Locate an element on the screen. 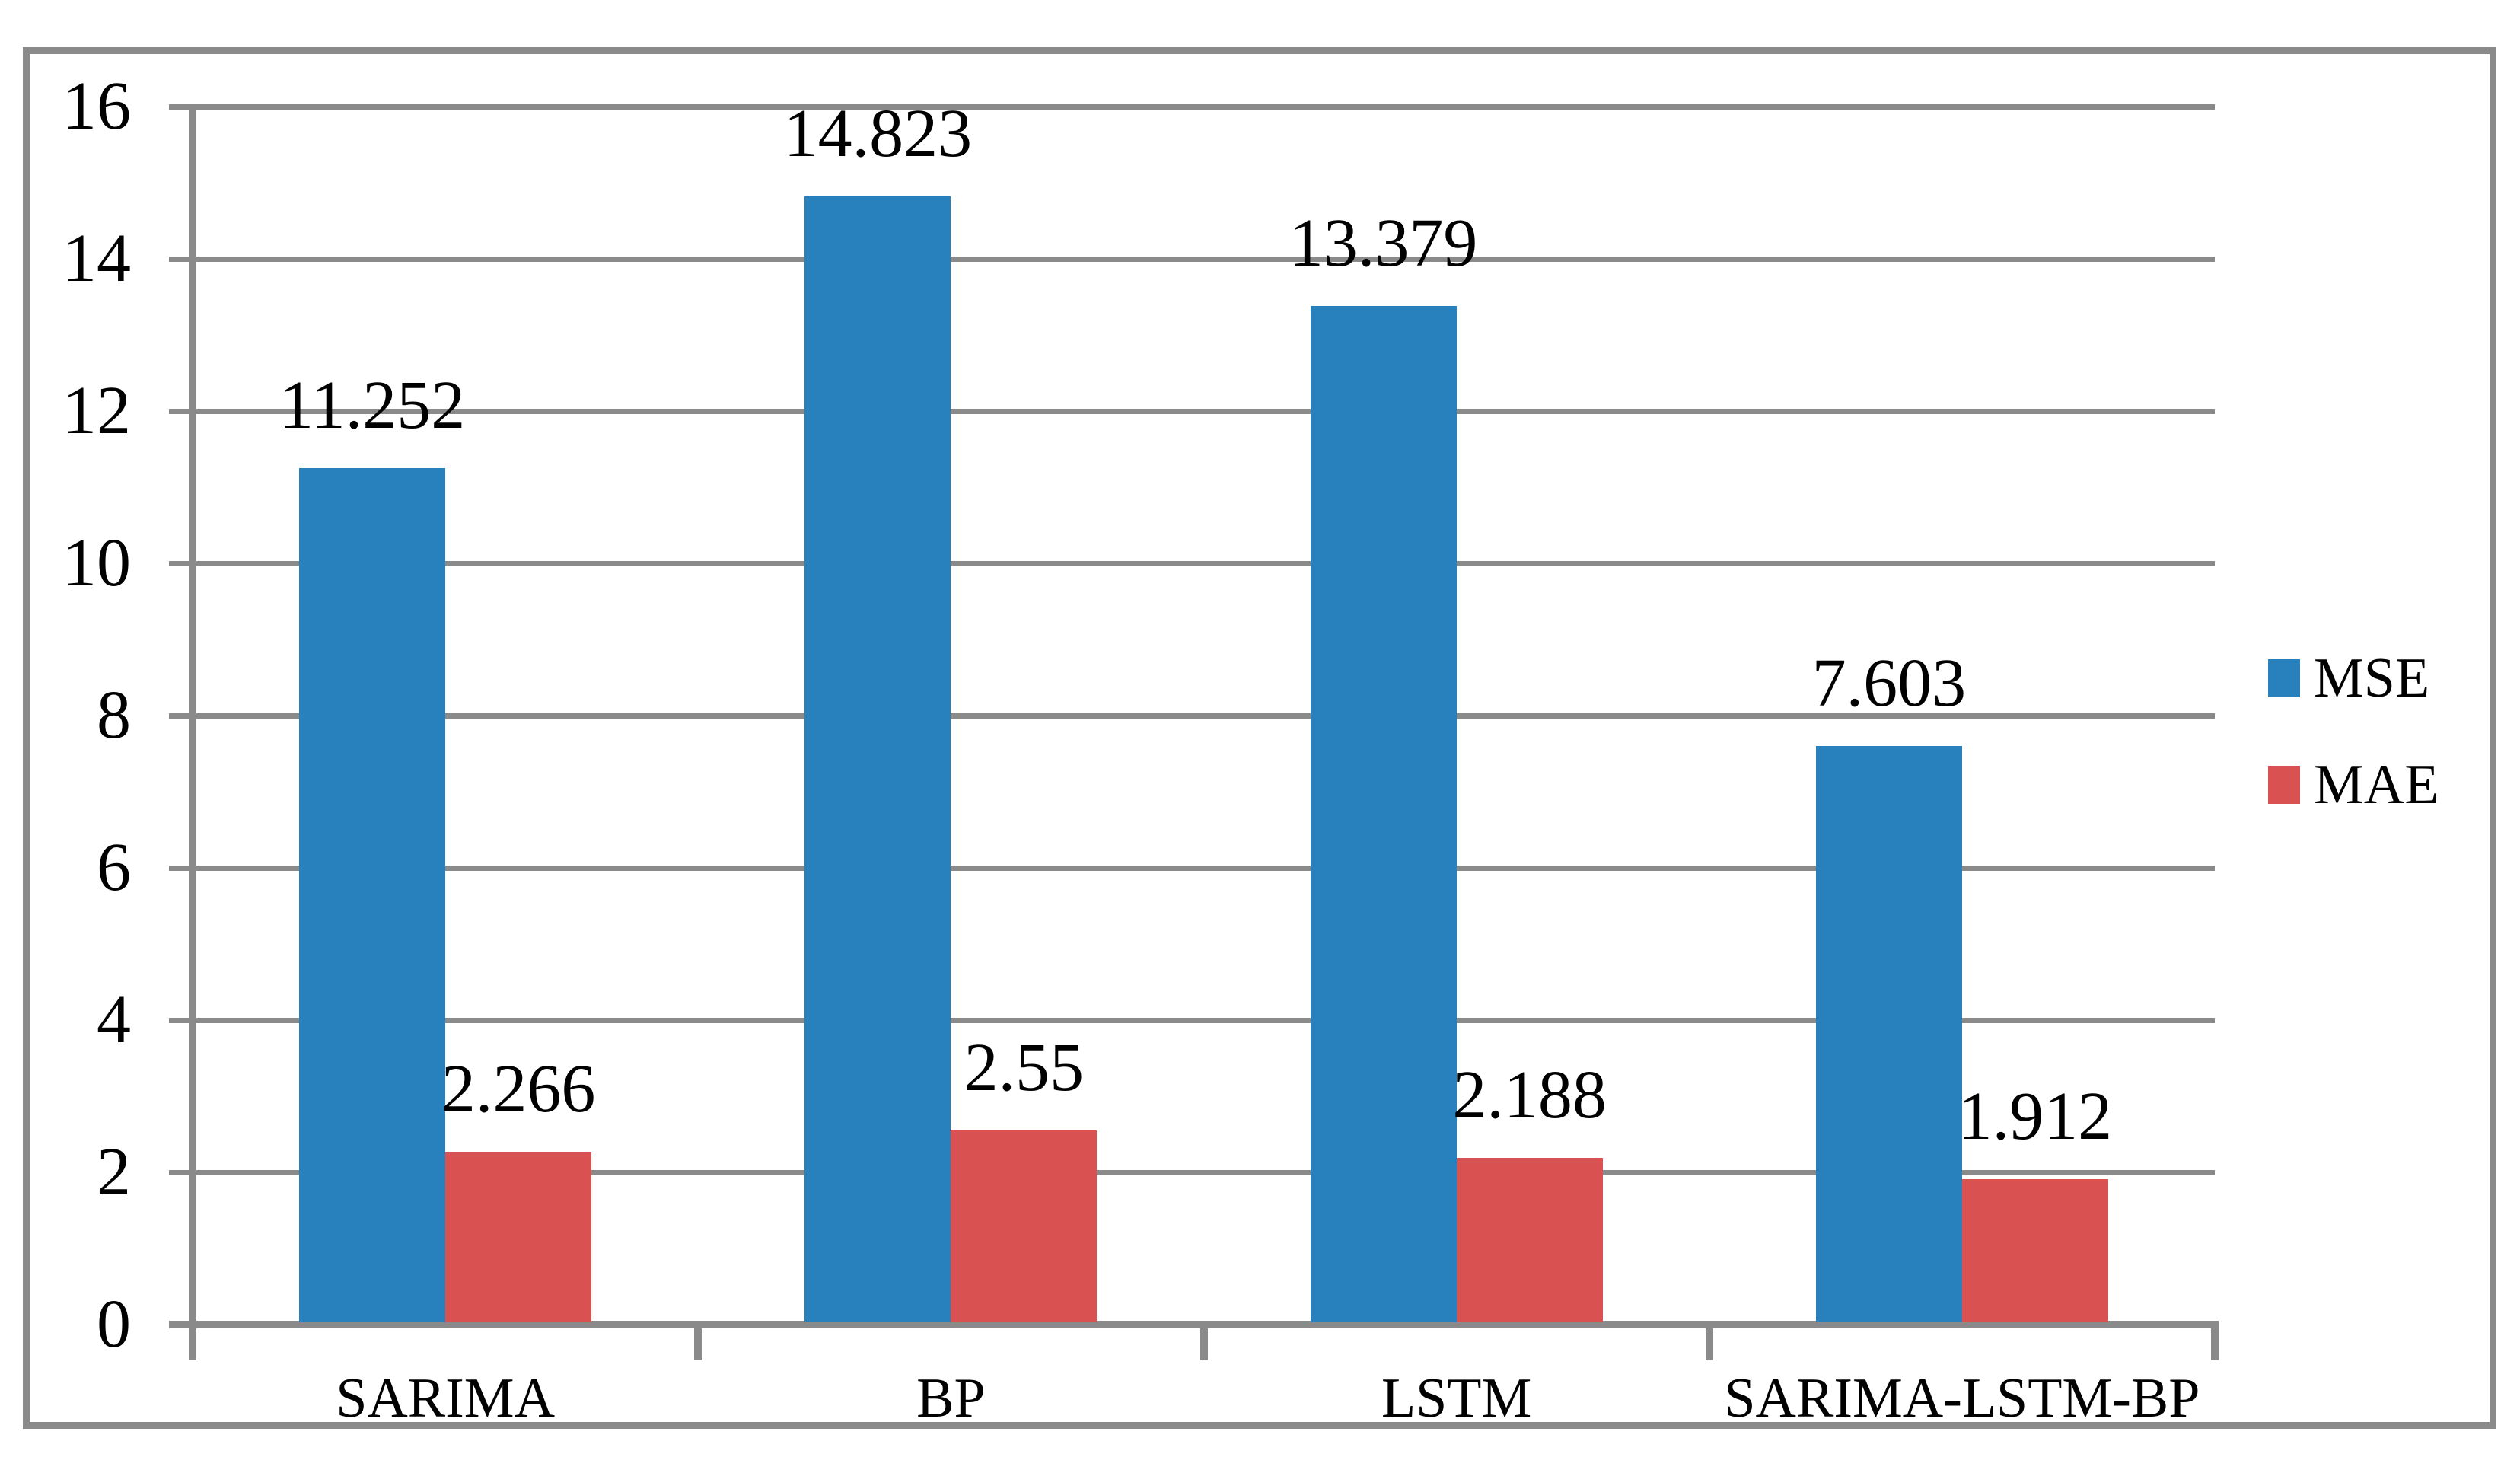  x-axis-line is located at coordinates (1192, 1324).